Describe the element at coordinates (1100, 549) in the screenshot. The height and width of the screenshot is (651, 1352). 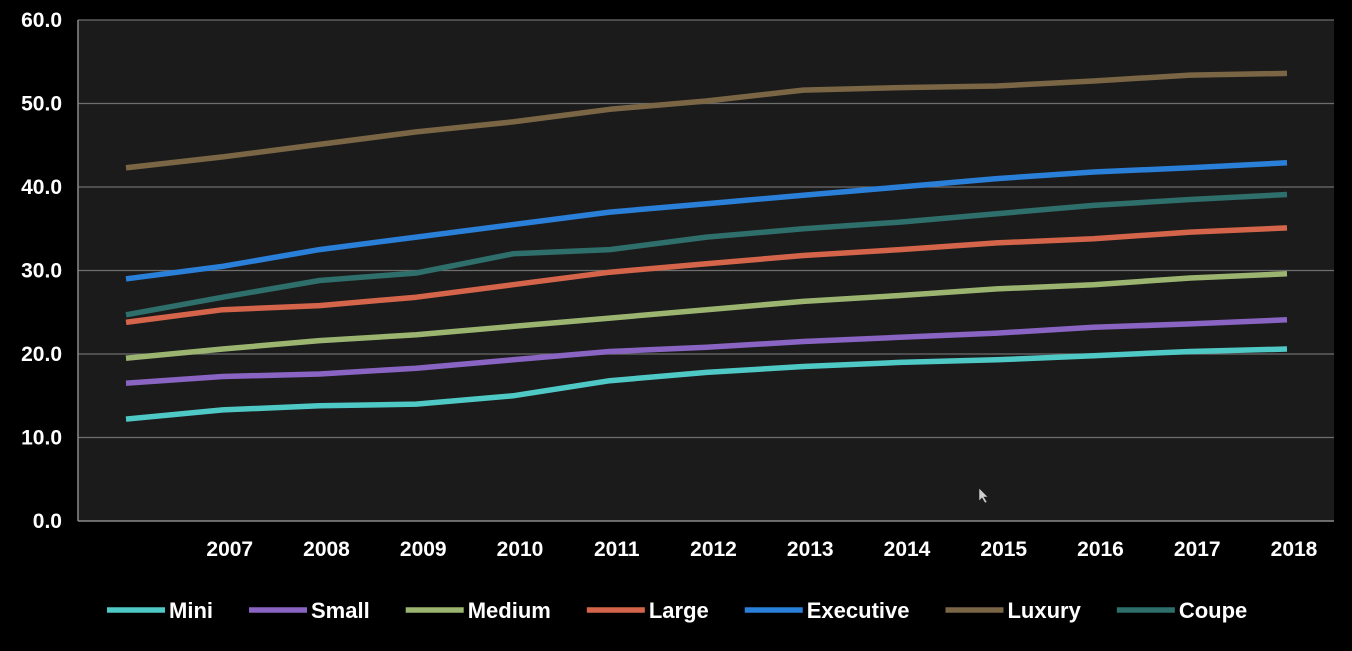
I see `x-tick-label: 2016` at that location.